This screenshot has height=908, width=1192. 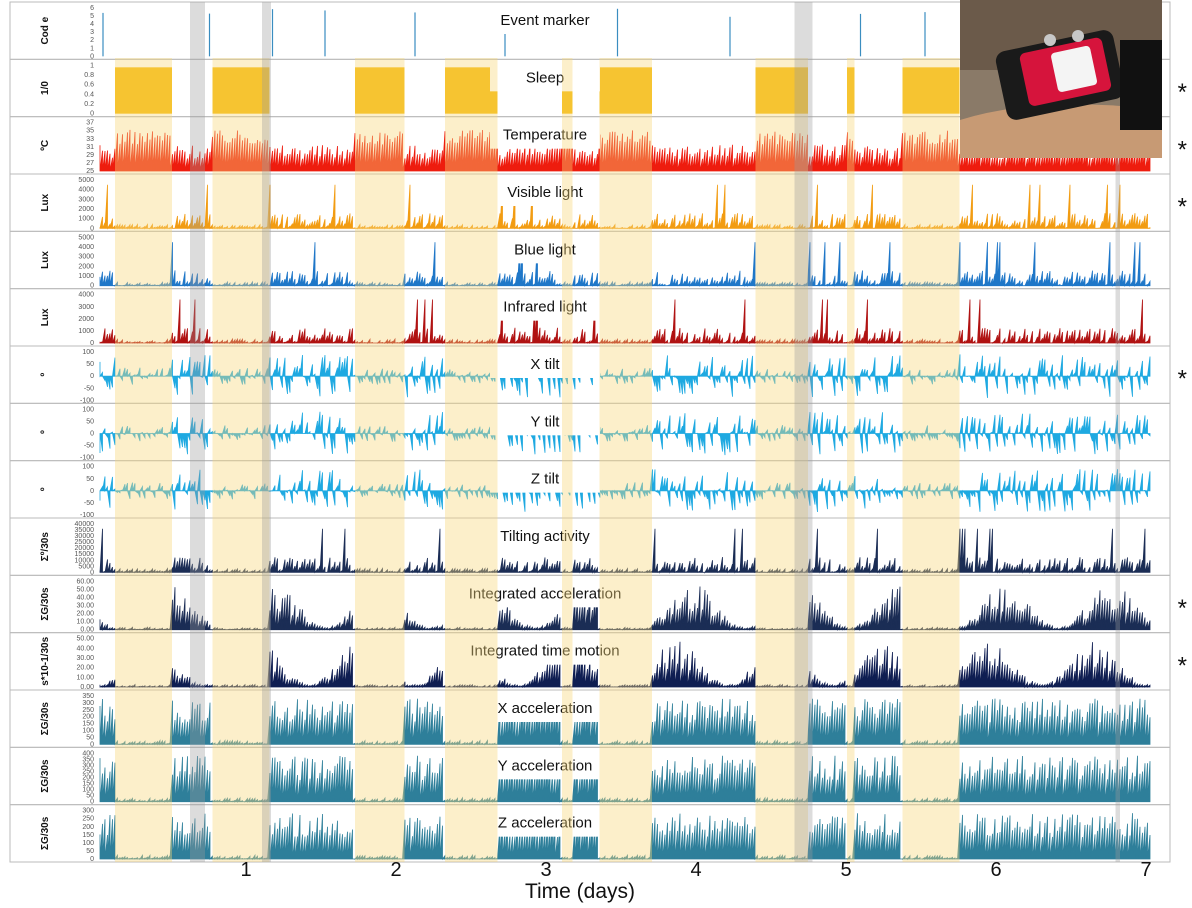 I want to click on y-tick-xacc: 50, so click(x=90, y=737).